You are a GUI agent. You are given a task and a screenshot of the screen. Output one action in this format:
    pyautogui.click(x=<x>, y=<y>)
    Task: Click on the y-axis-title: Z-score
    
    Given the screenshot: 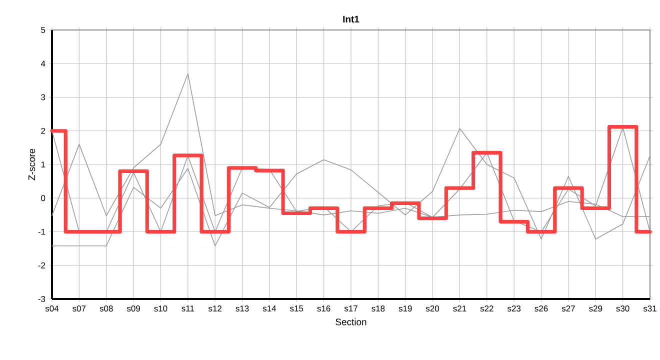 What is the action you would take?
    pyautogui.click(x=32, y=164)
    